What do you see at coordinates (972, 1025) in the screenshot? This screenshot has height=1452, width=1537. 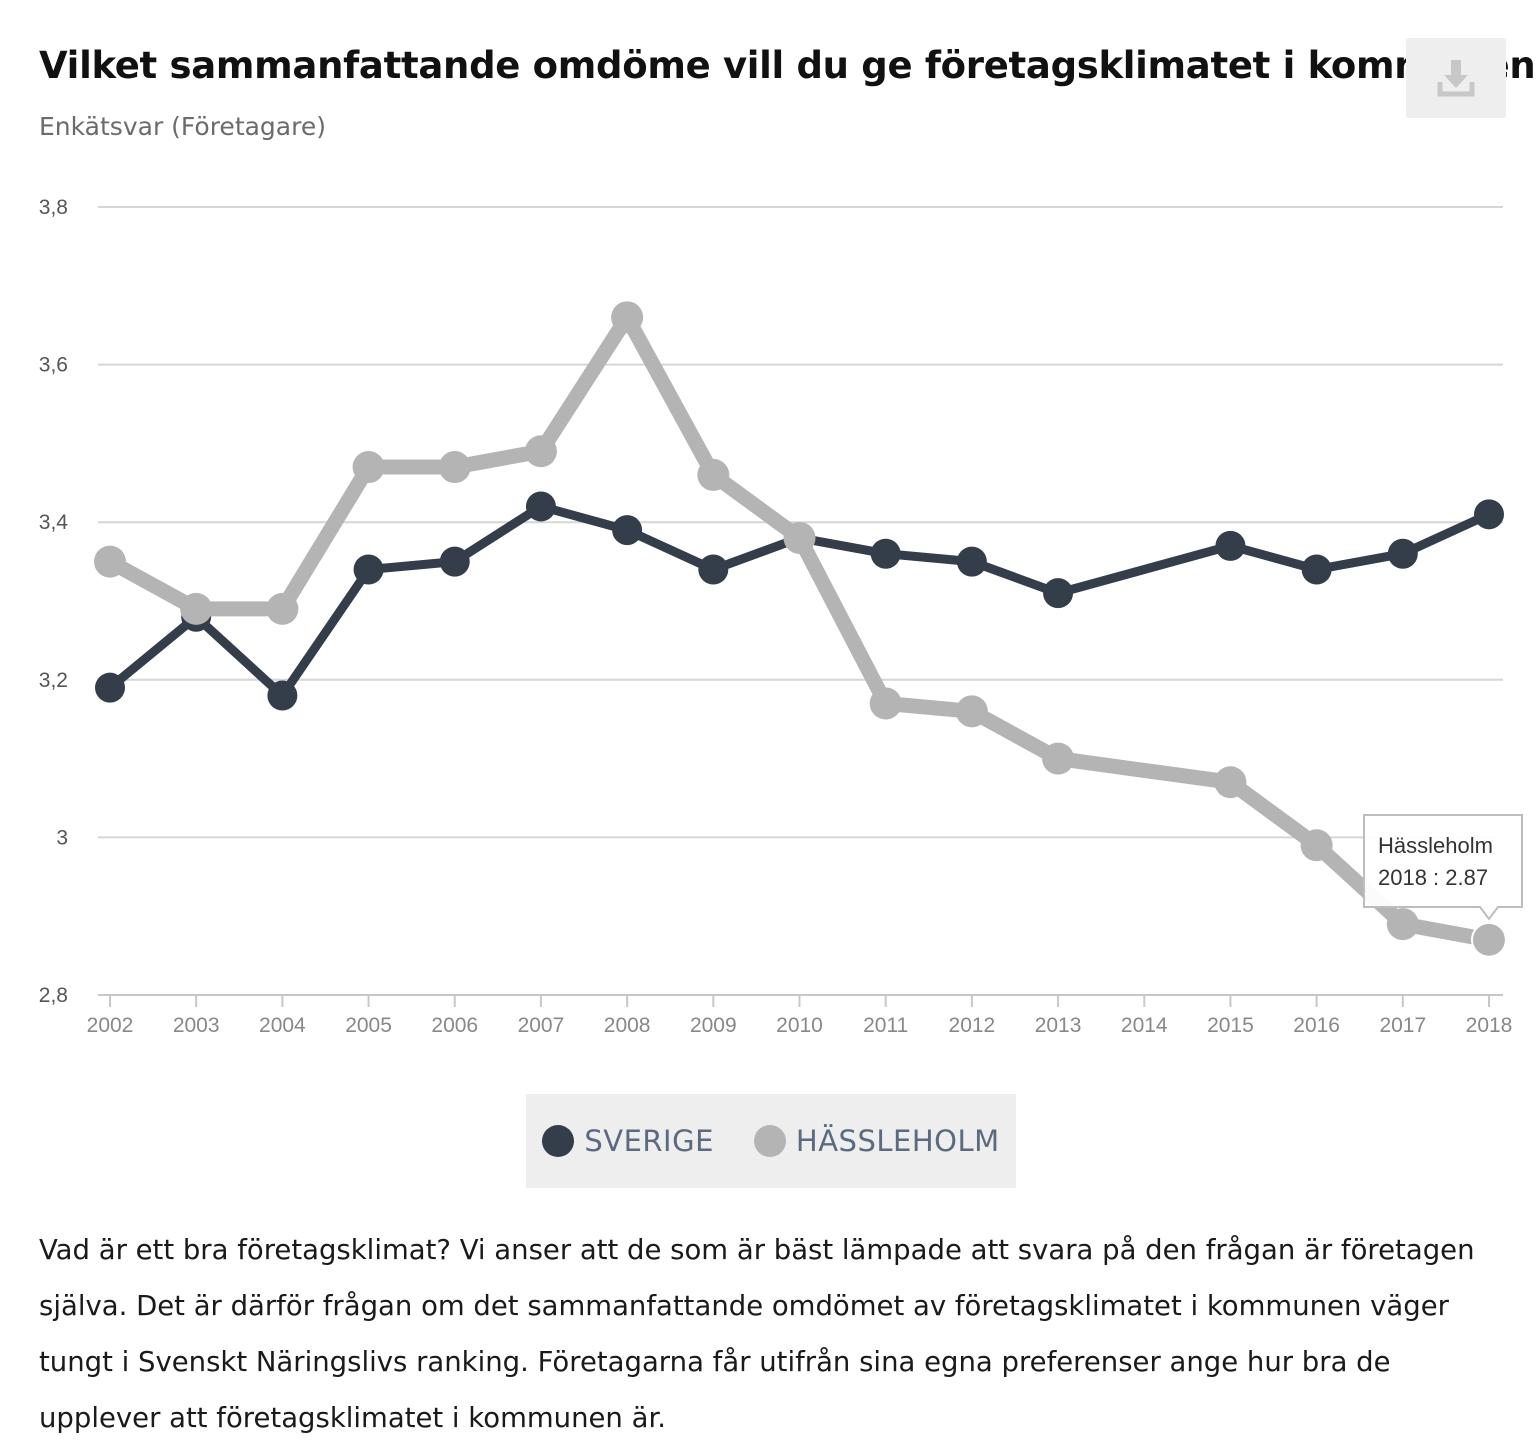 I see `x-tick-label: 2012` at bounding box center [972, 1025].